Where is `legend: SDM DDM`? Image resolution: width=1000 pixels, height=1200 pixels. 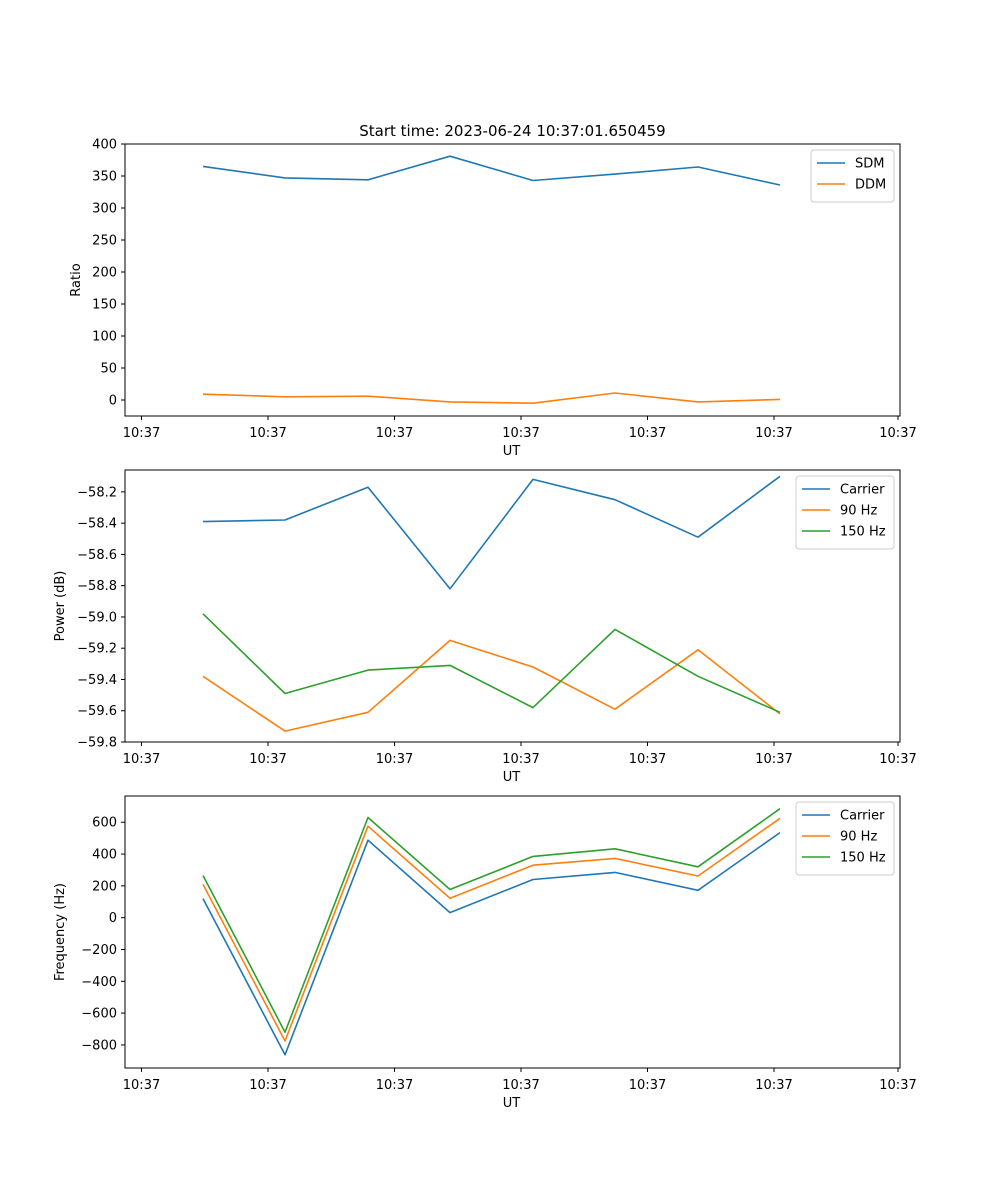
legend: SDM DDM is located at coordinates (852, 176).